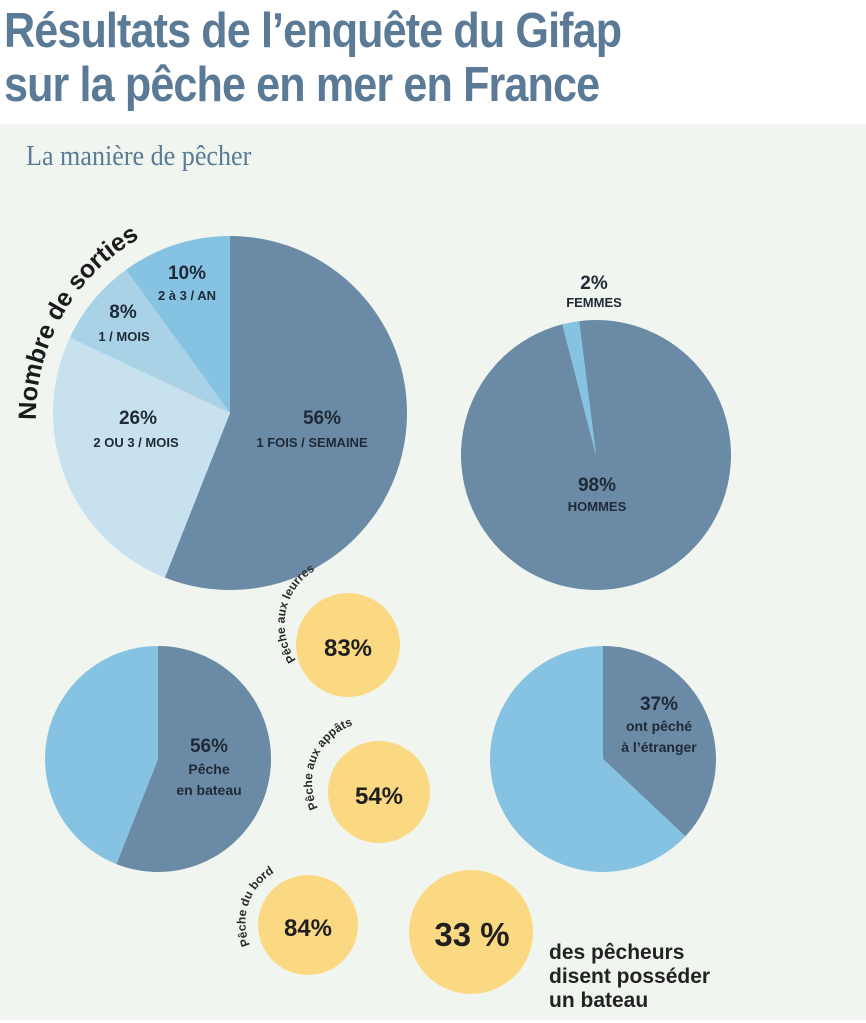 This screenshot has height=1023, width=866. What do you see at coordinates (141, 457) in the screenshot?
I see `pie-slice-frequency-2-ou-3-mois` at bounding box center [141, 457].